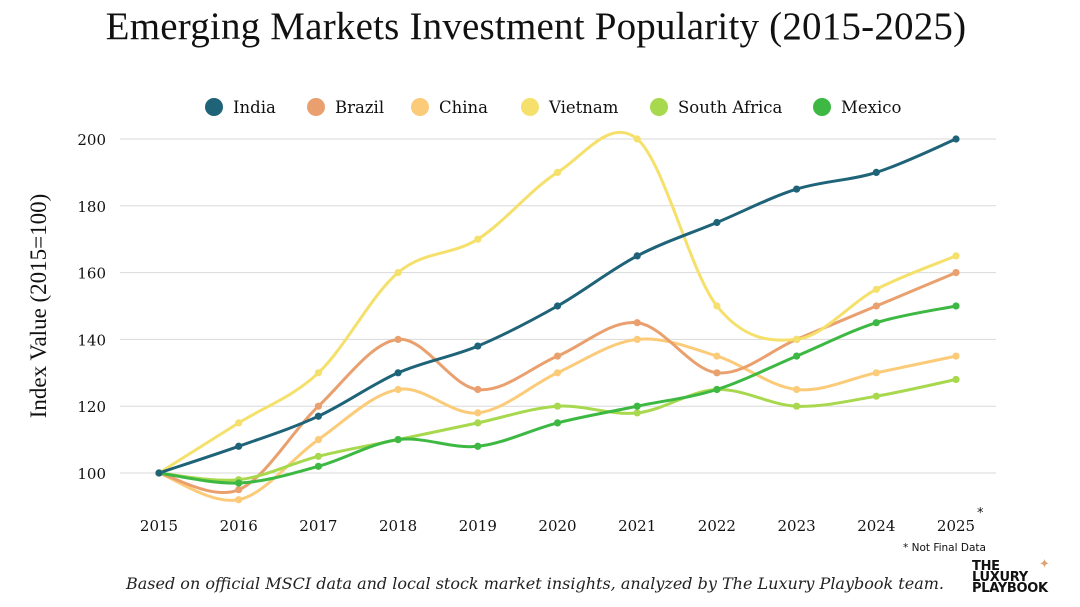 The image size is (1080, 607). What do you see at coordinates (91, 340) in the screenshot?
I see `y-tick-label: 140` at bounding box center [91, 340].